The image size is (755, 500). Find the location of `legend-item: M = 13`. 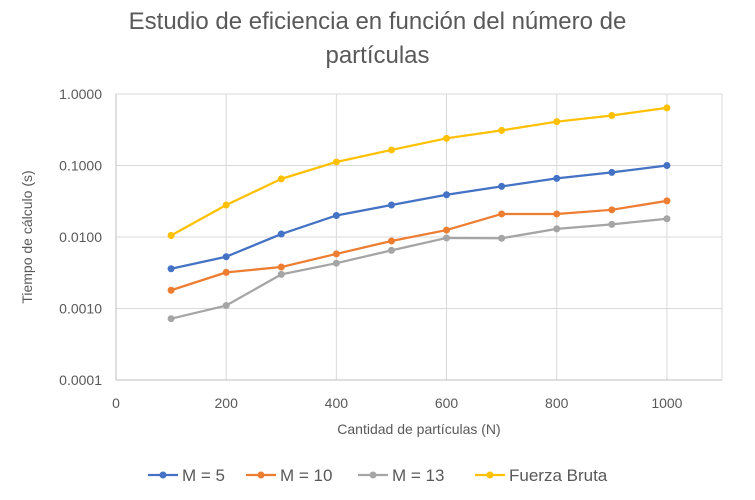

legend-item: M = 13 is located at coordinates (401, 475).